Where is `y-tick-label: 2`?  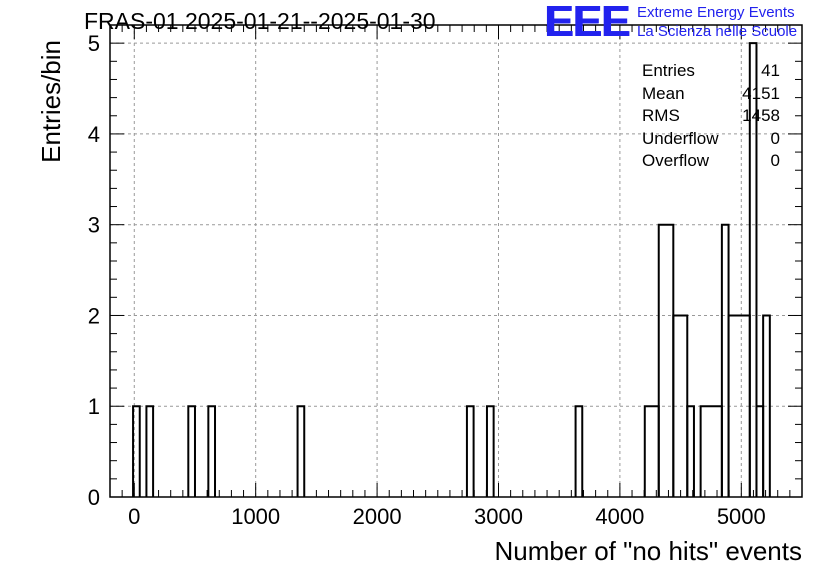
y-tick-label: 2 is located at coordinates (94, 315).